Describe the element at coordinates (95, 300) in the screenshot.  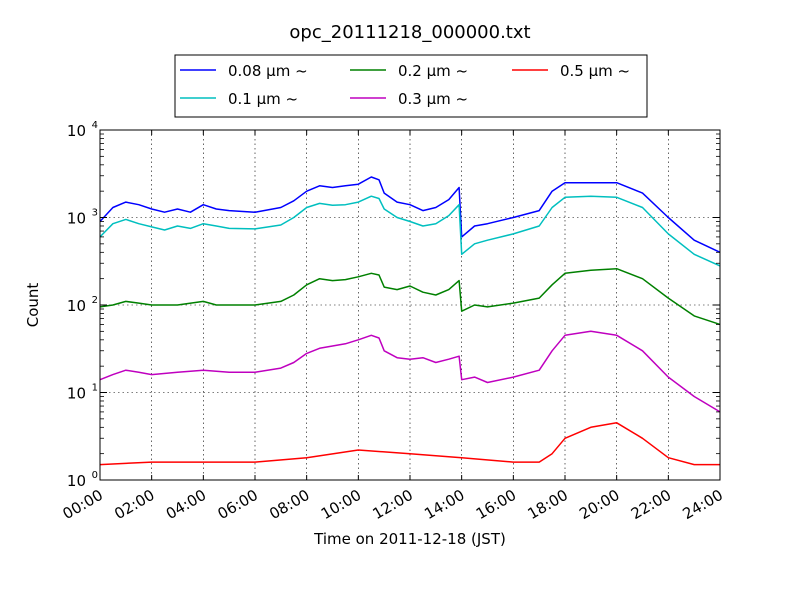
I see `y-tick-exponent: 2` at that location.